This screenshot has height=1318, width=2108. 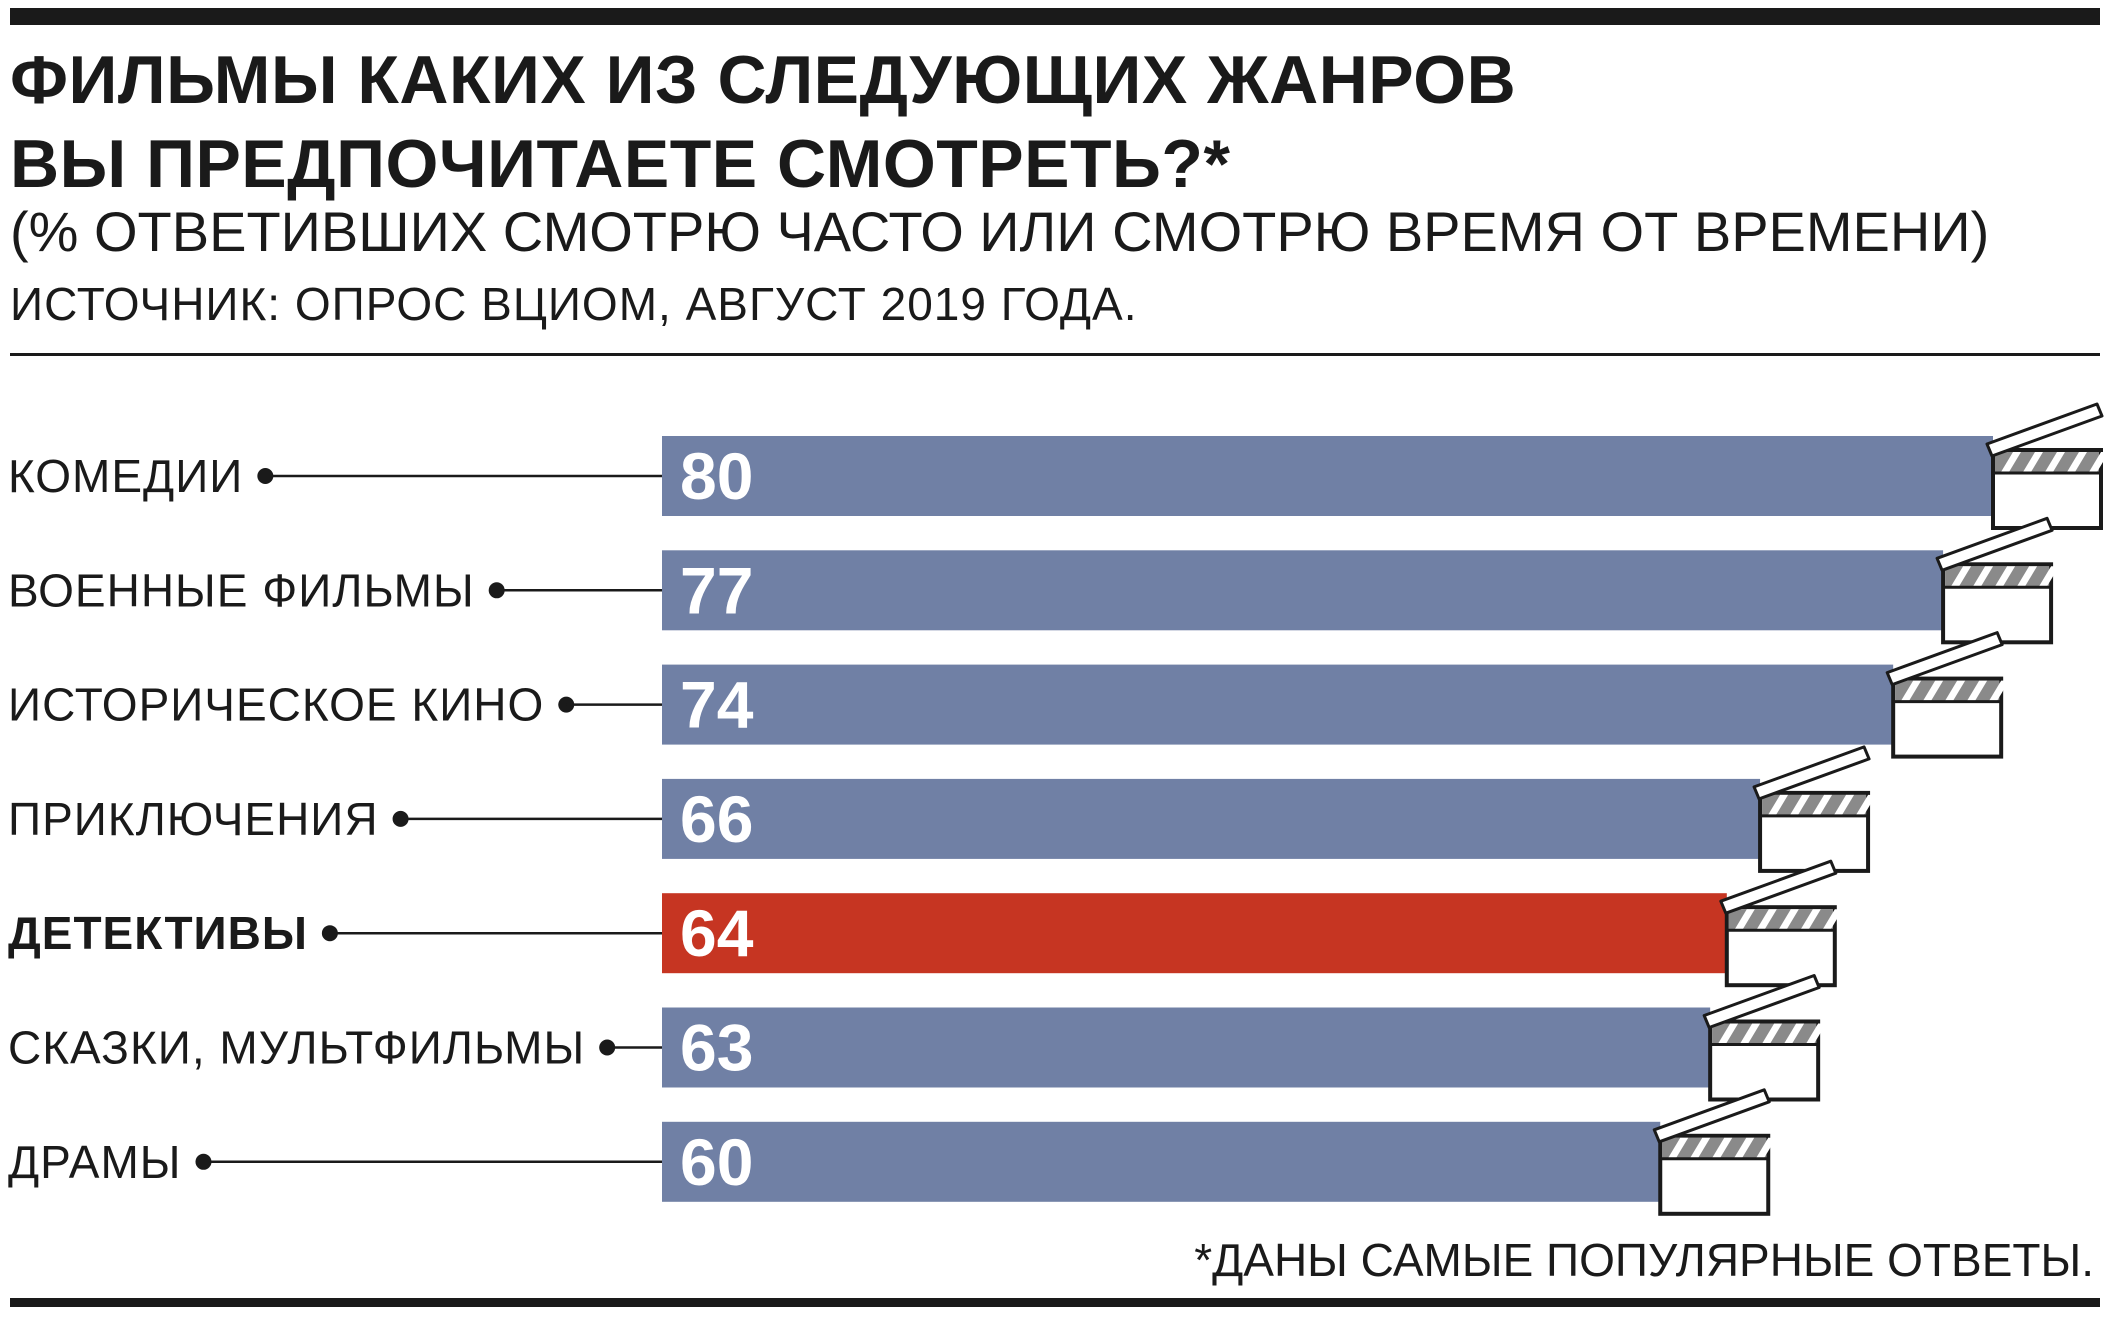 I want to click on bar-row: СКАЗКИ, МУЛЬТФИЛЬМЫ 63, so click(x=917, y=1038).